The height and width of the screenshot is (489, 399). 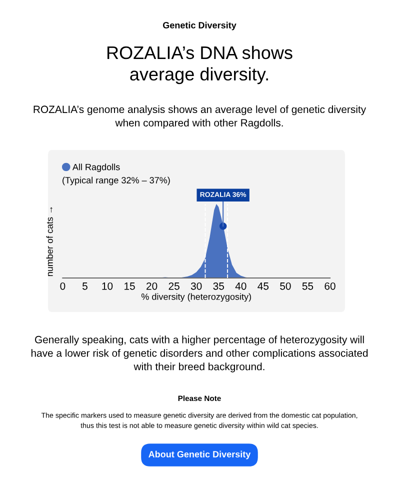 I want to click on text: Generally speaking, cats with a higher percentage of heterozygosity will have a lower risk of genetic disorders and other complications associated with their breed background., so click(x=199, y=354).